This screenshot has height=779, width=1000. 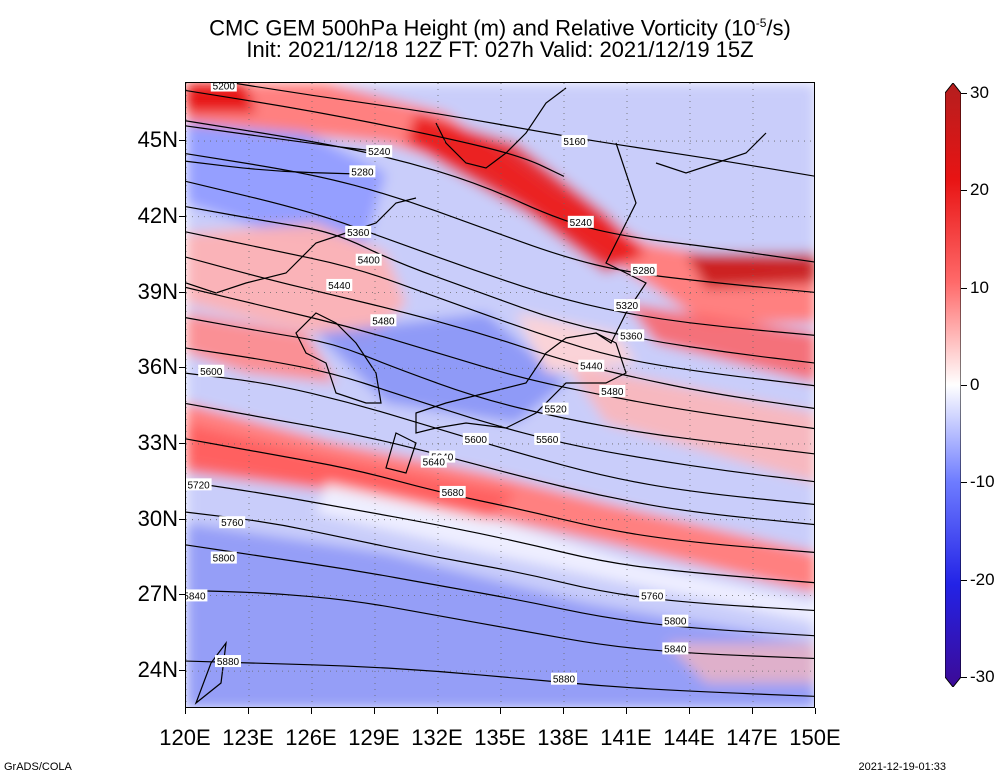 I want to click on contour-label: 5160, so click(x=574, y=141).